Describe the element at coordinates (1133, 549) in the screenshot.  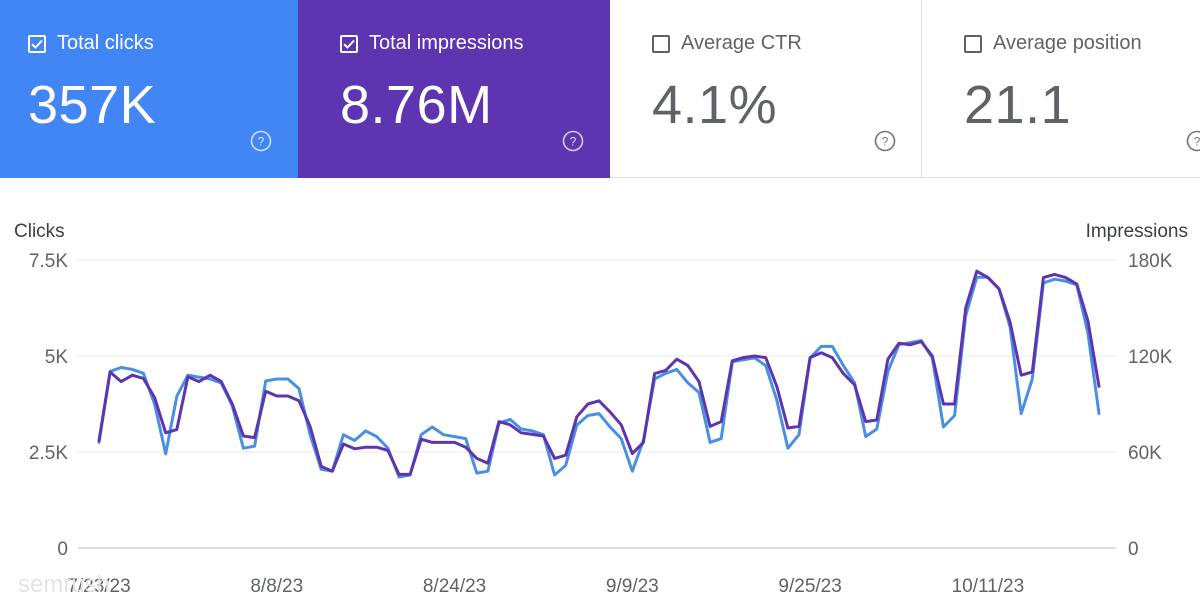
I see `right-y-tick-label: 0` at that location.